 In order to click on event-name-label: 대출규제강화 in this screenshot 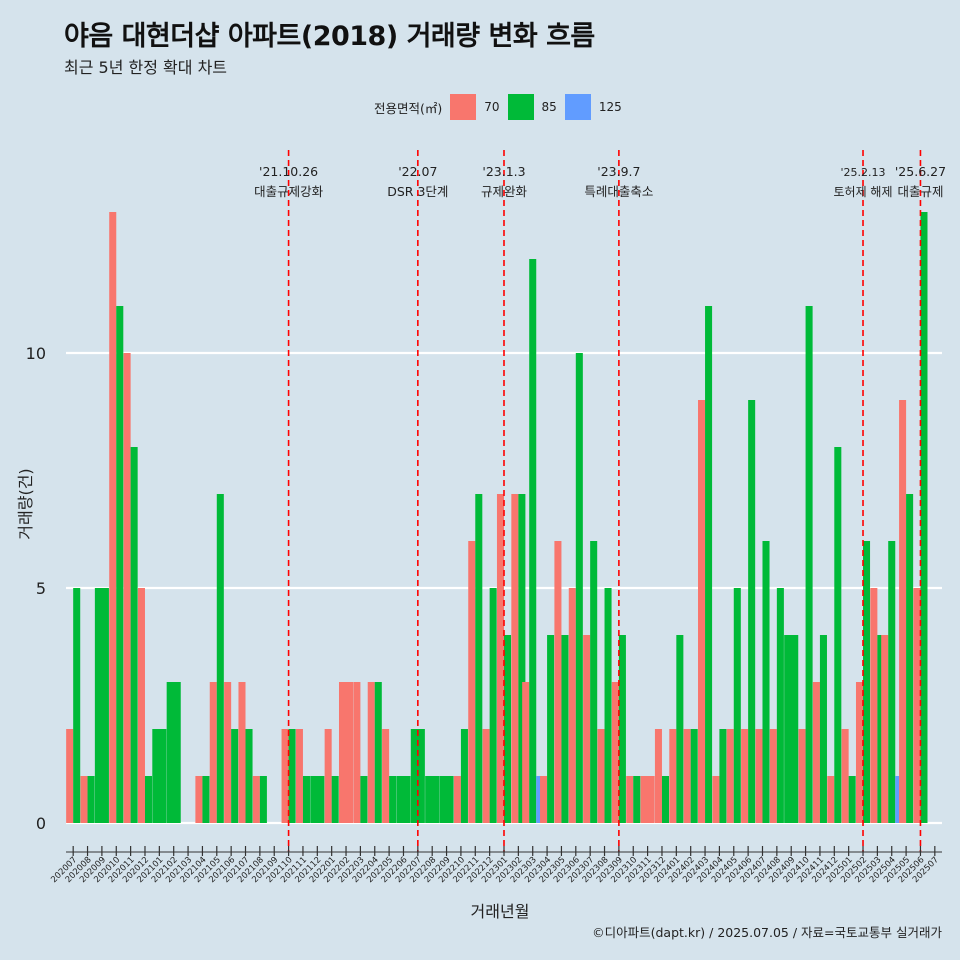, I will do `click(289, 191)`.